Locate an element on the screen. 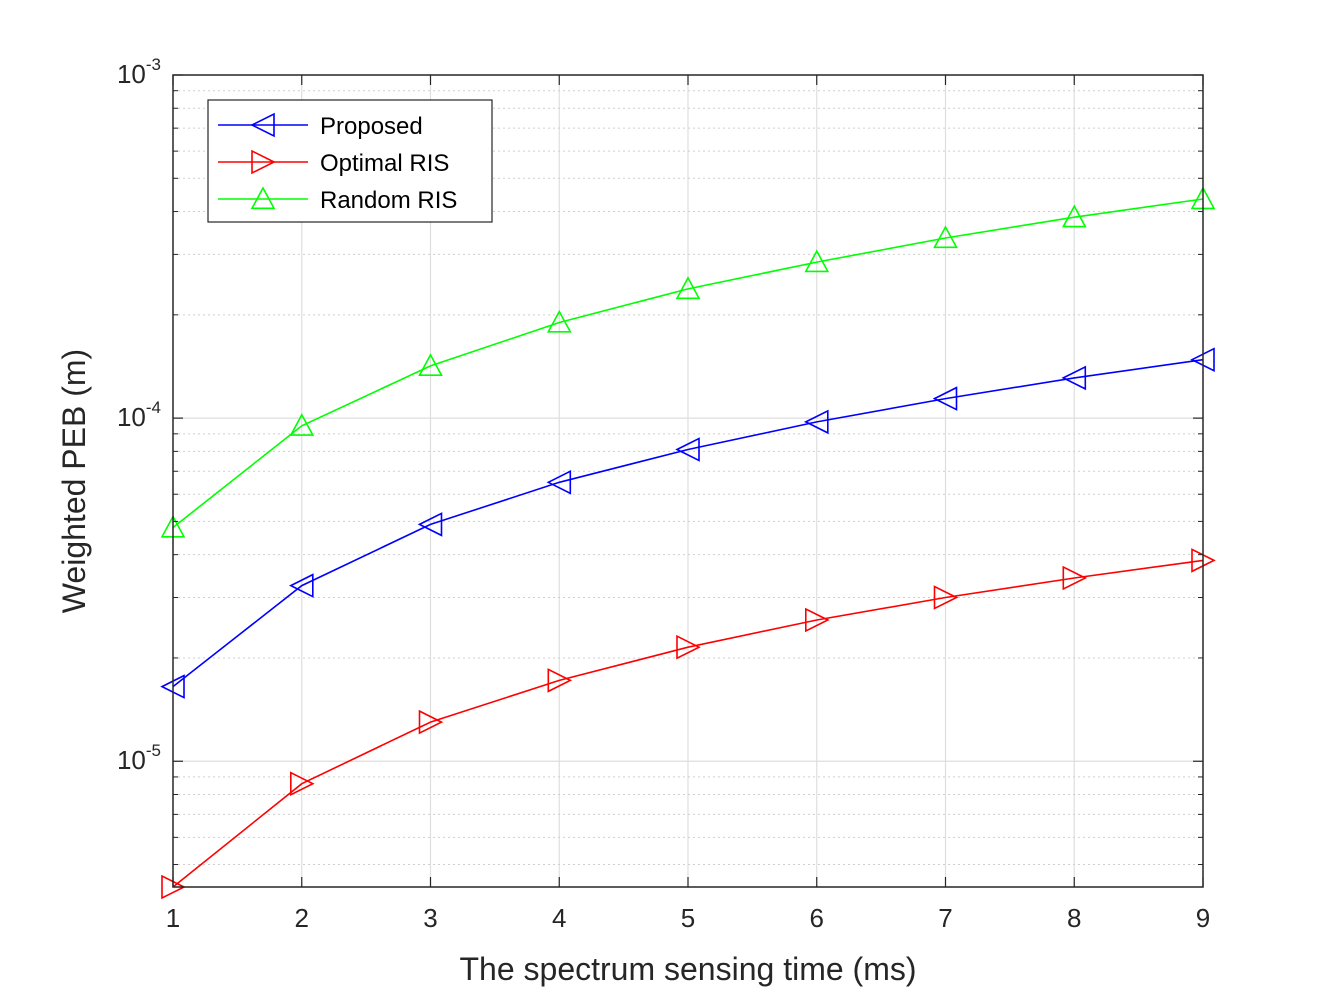 This screenshot has width=1329, height=997. x-tick-label: 7 is located at coordinates (945, 918).